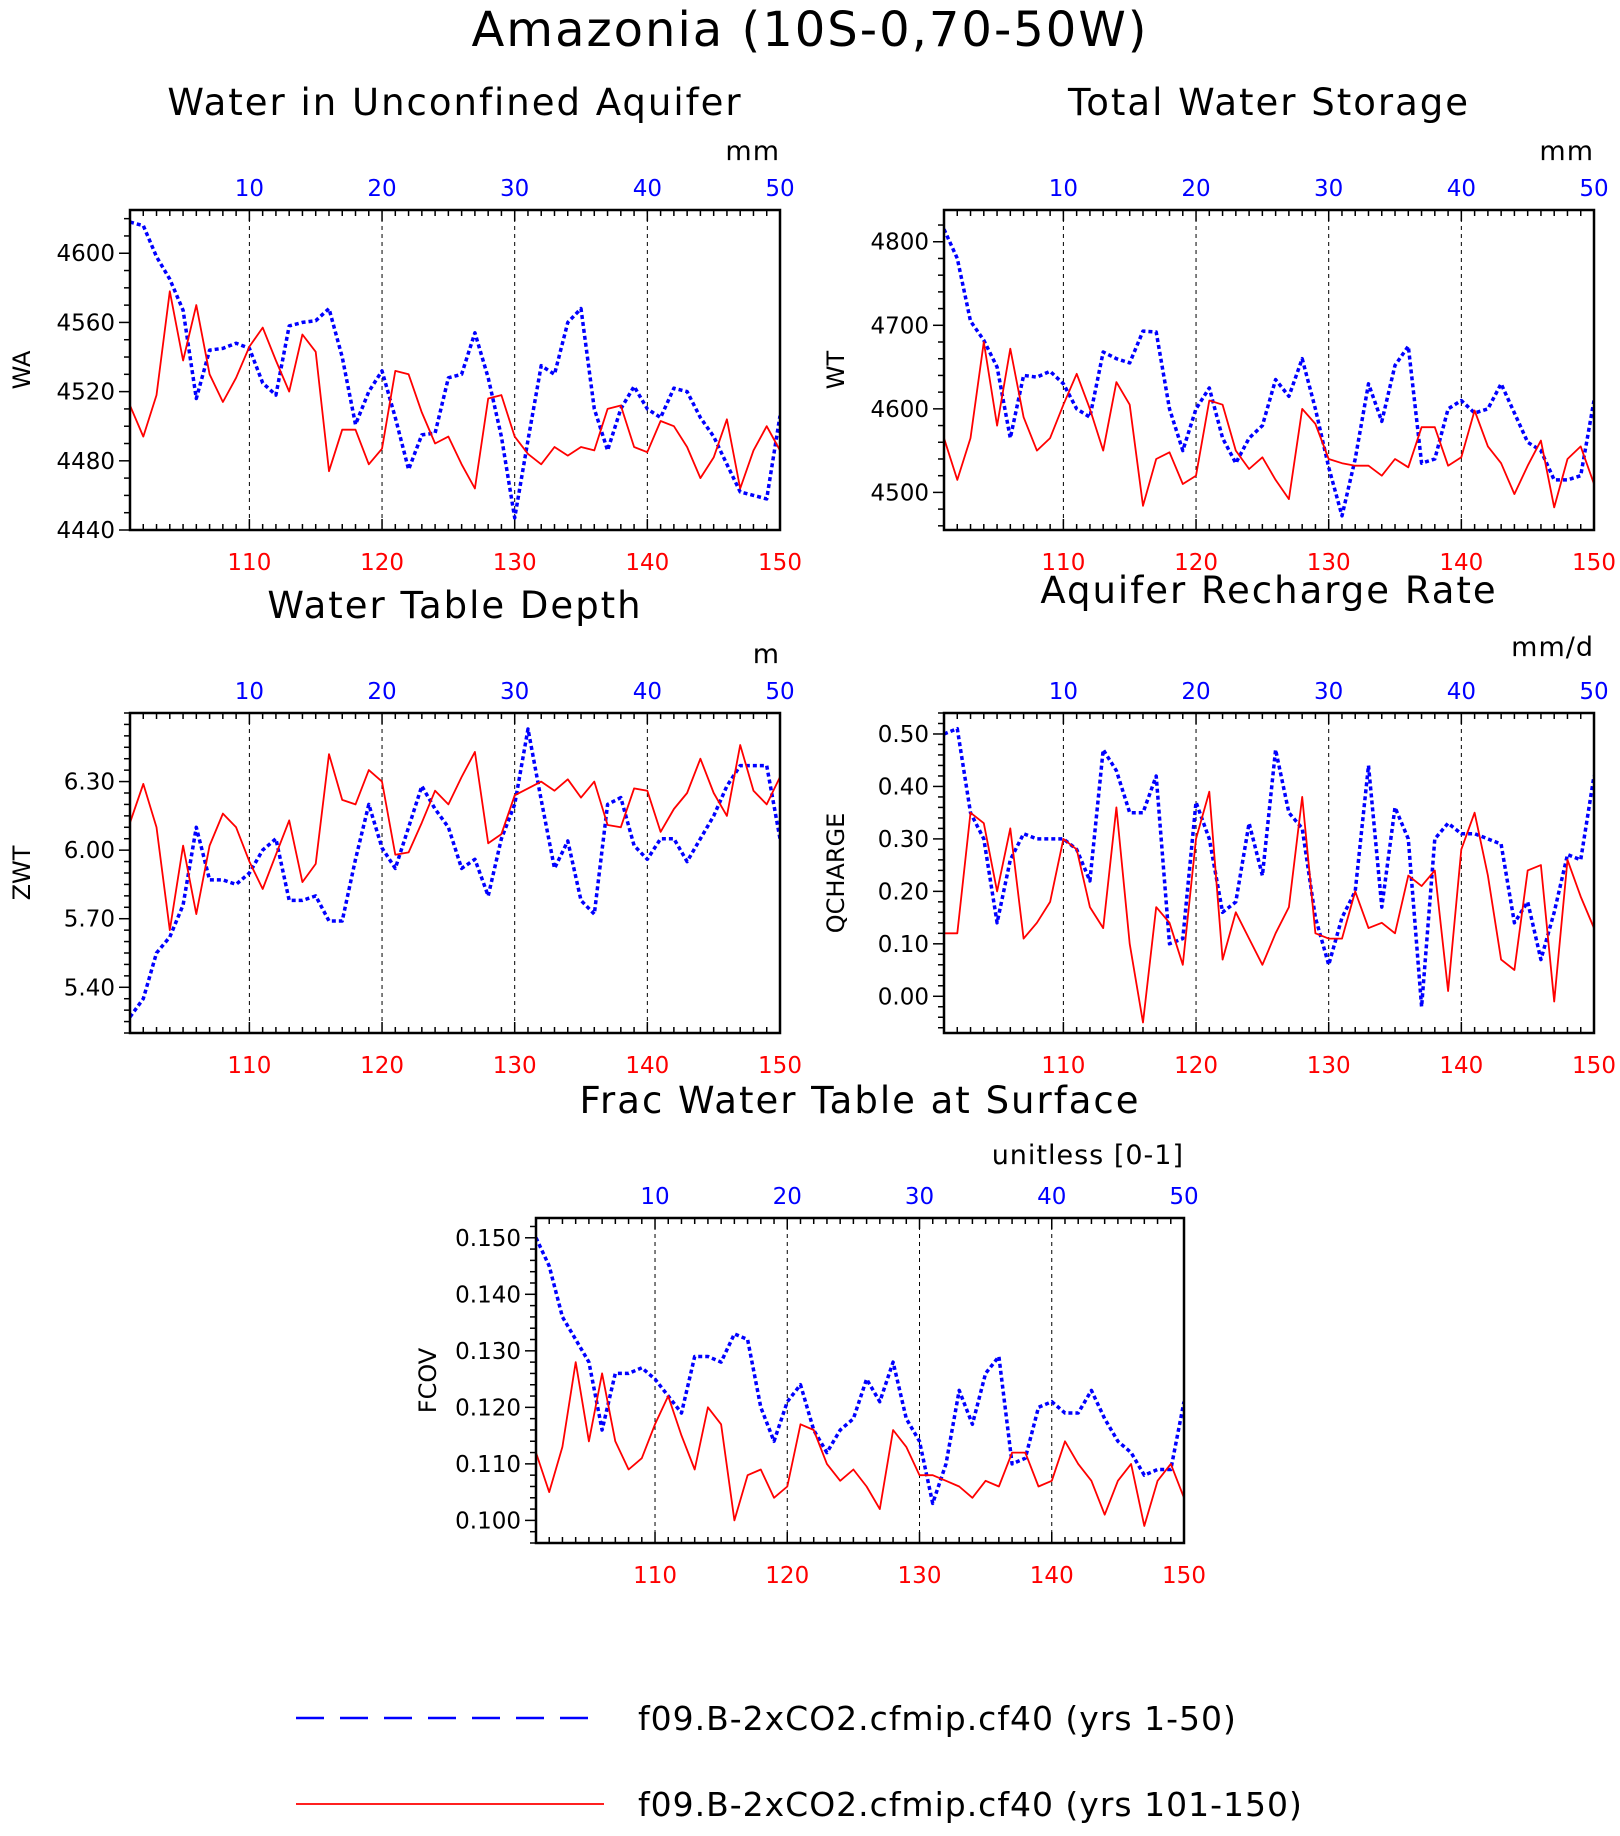  Describe the element at coordinates (1268, 102) in the screenshot. I see `panel-title: Total Water Storage` at that location.